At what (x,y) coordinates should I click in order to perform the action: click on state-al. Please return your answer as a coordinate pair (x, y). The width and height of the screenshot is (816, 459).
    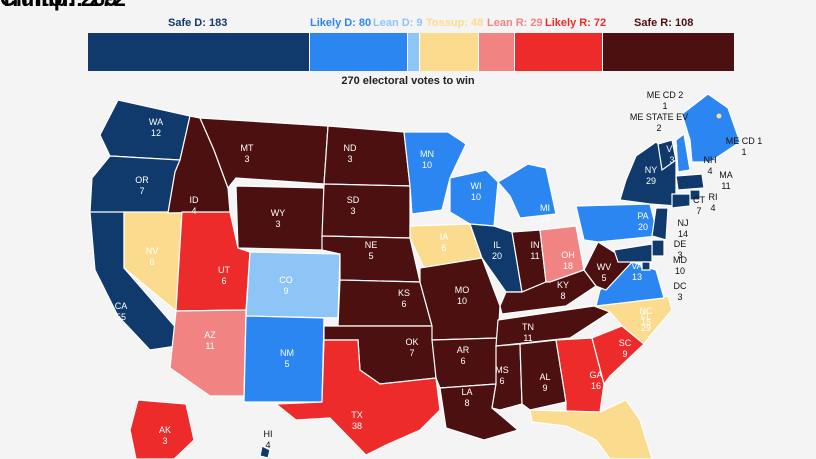
    Looking at the image, I should click on (543, 375).